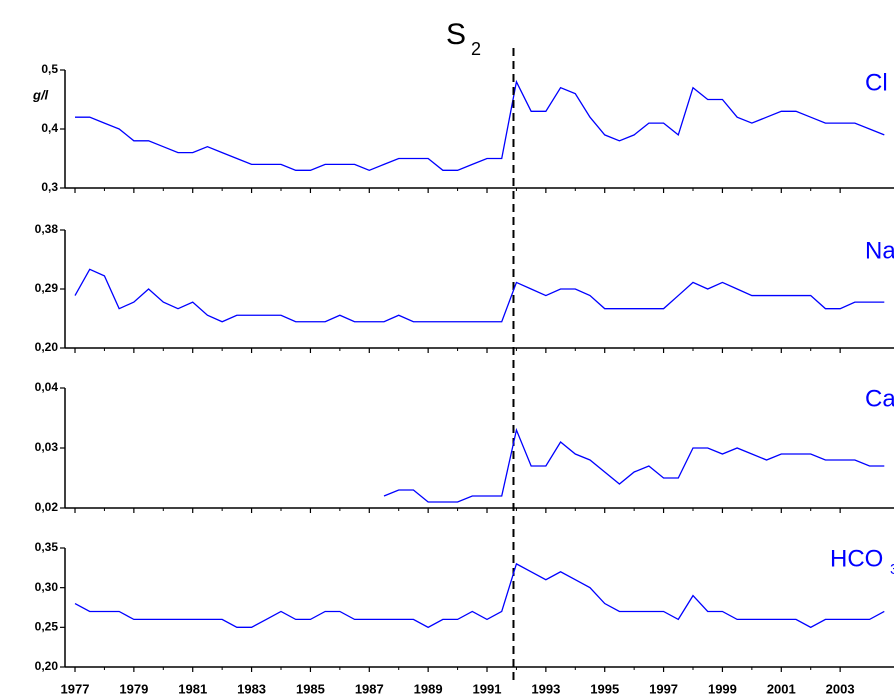 The height and width of the screenshot is (698, 894). I want to click on y-tick-label: 0,30, so click(47, 587).